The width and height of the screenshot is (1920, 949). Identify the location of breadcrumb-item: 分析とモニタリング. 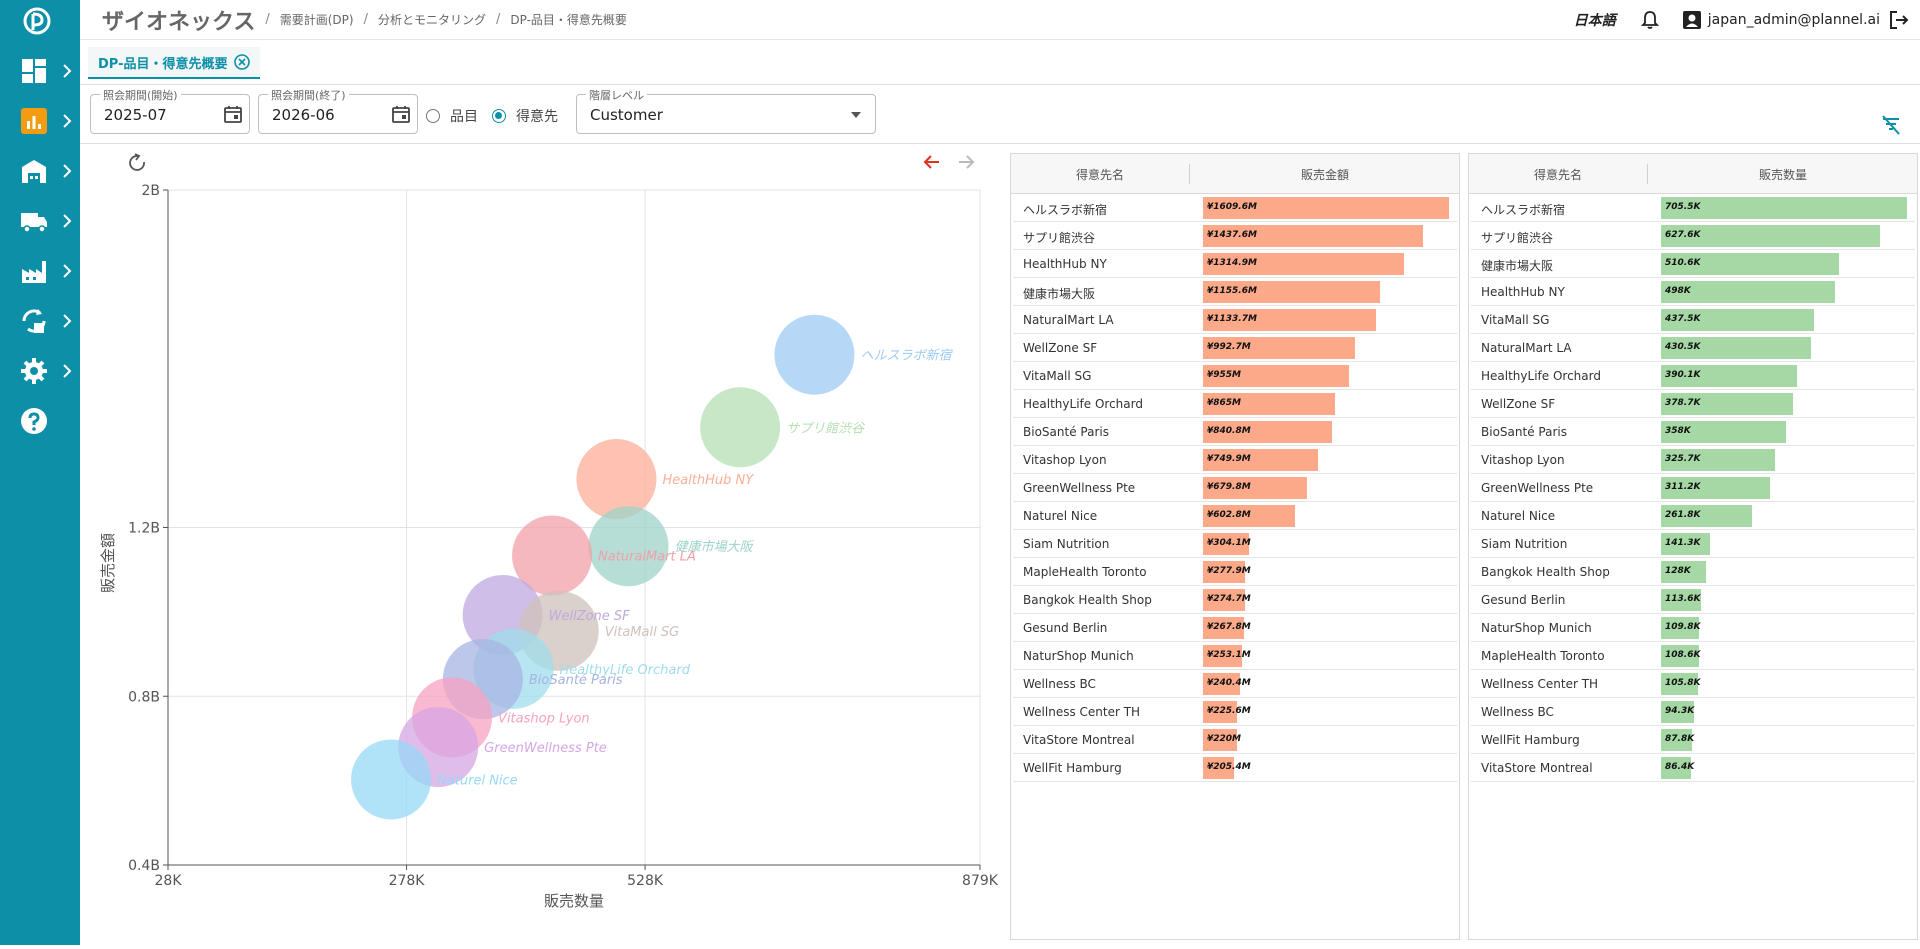
(431, 20).